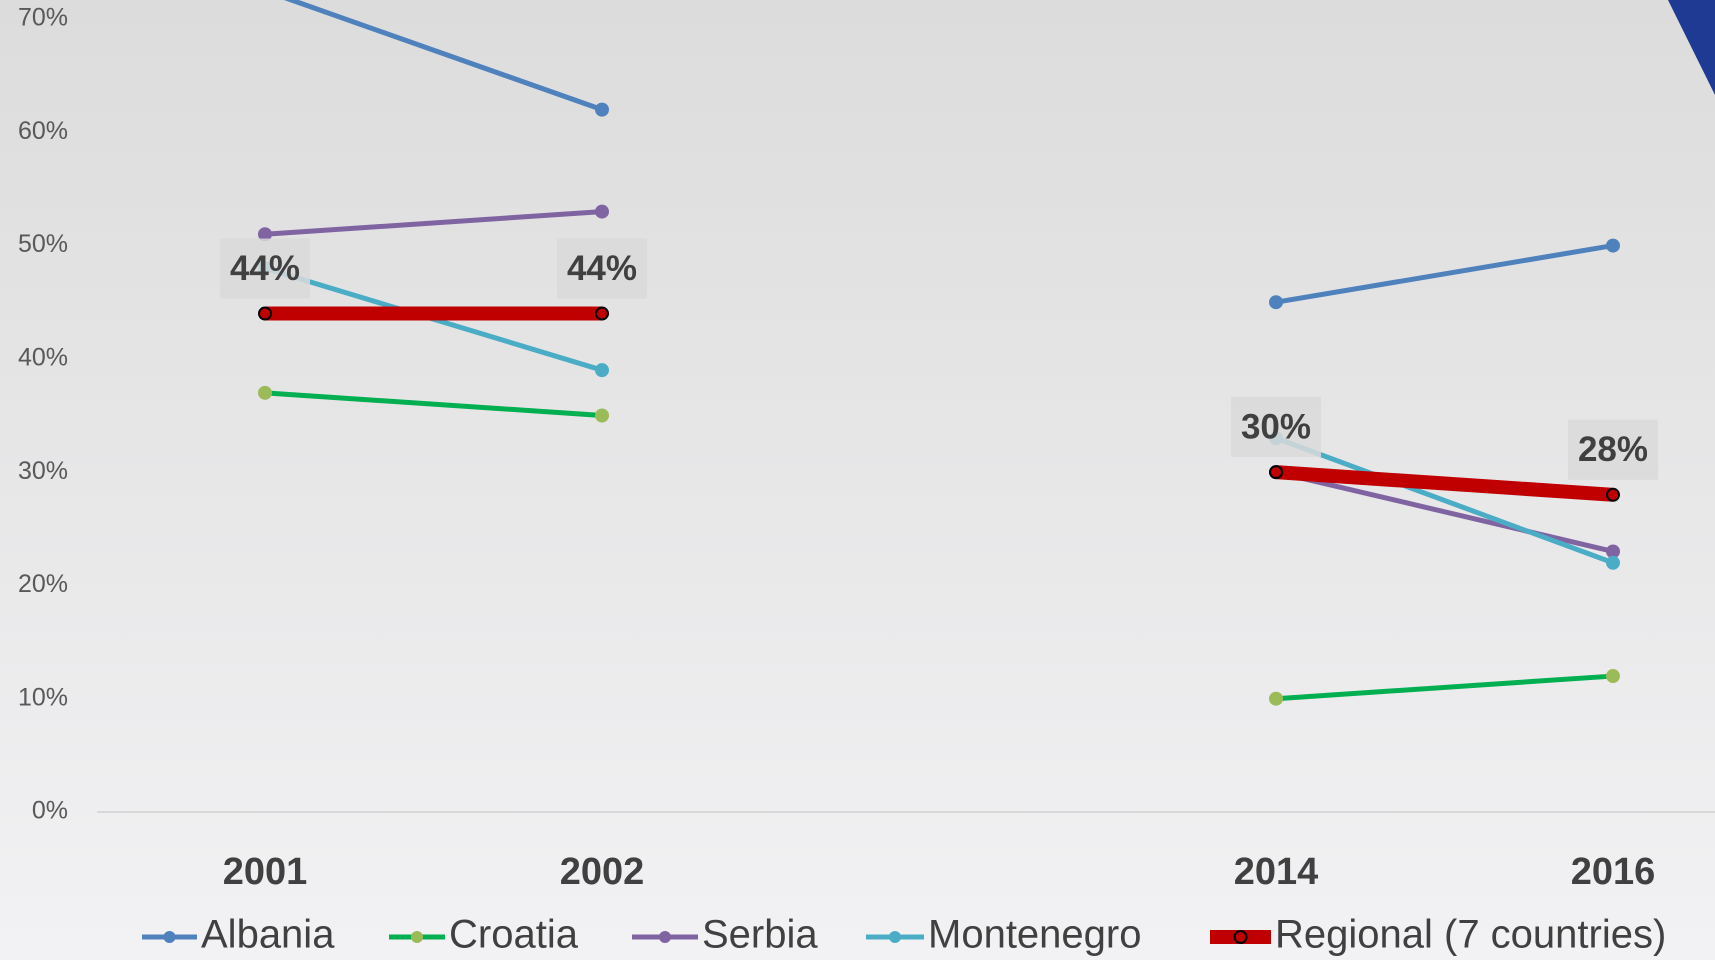 This screenshot has width=1715, height=960. What do you see at coordinates (514, 935) in the screenshot?
I see `legend-label: Croatia` at bounding box center [514, 935].